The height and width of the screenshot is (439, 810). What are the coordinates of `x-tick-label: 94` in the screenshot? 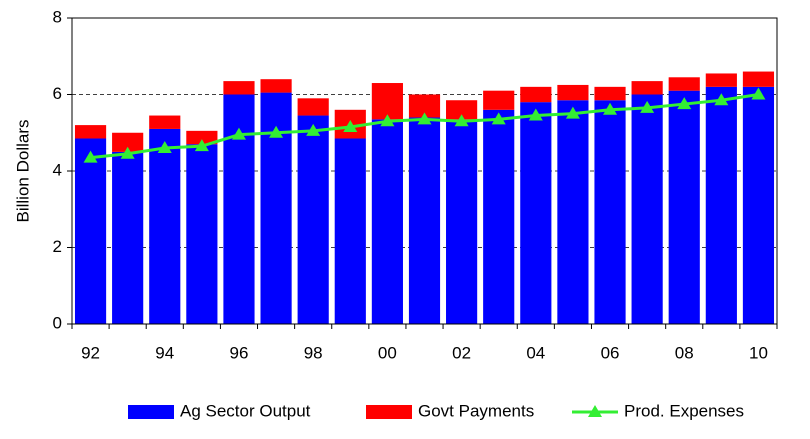 It's located at (164, 352).